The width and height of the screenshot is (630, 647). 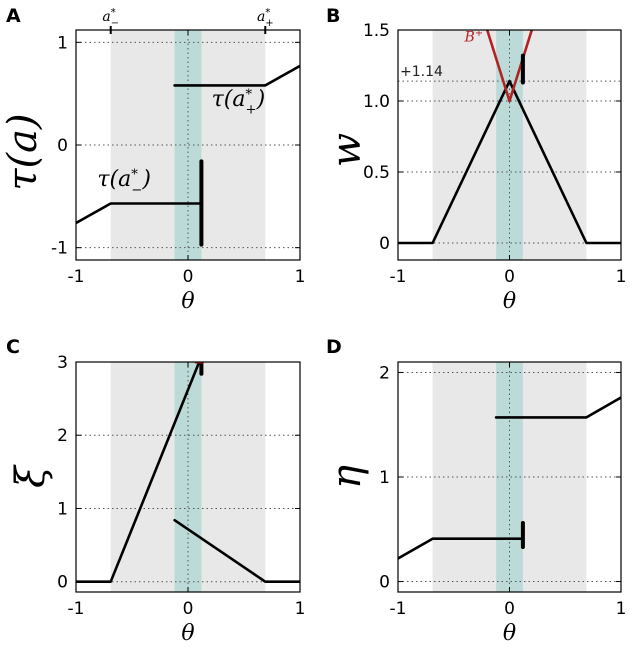 I want to click on series-w, so click(x=509, y=162).